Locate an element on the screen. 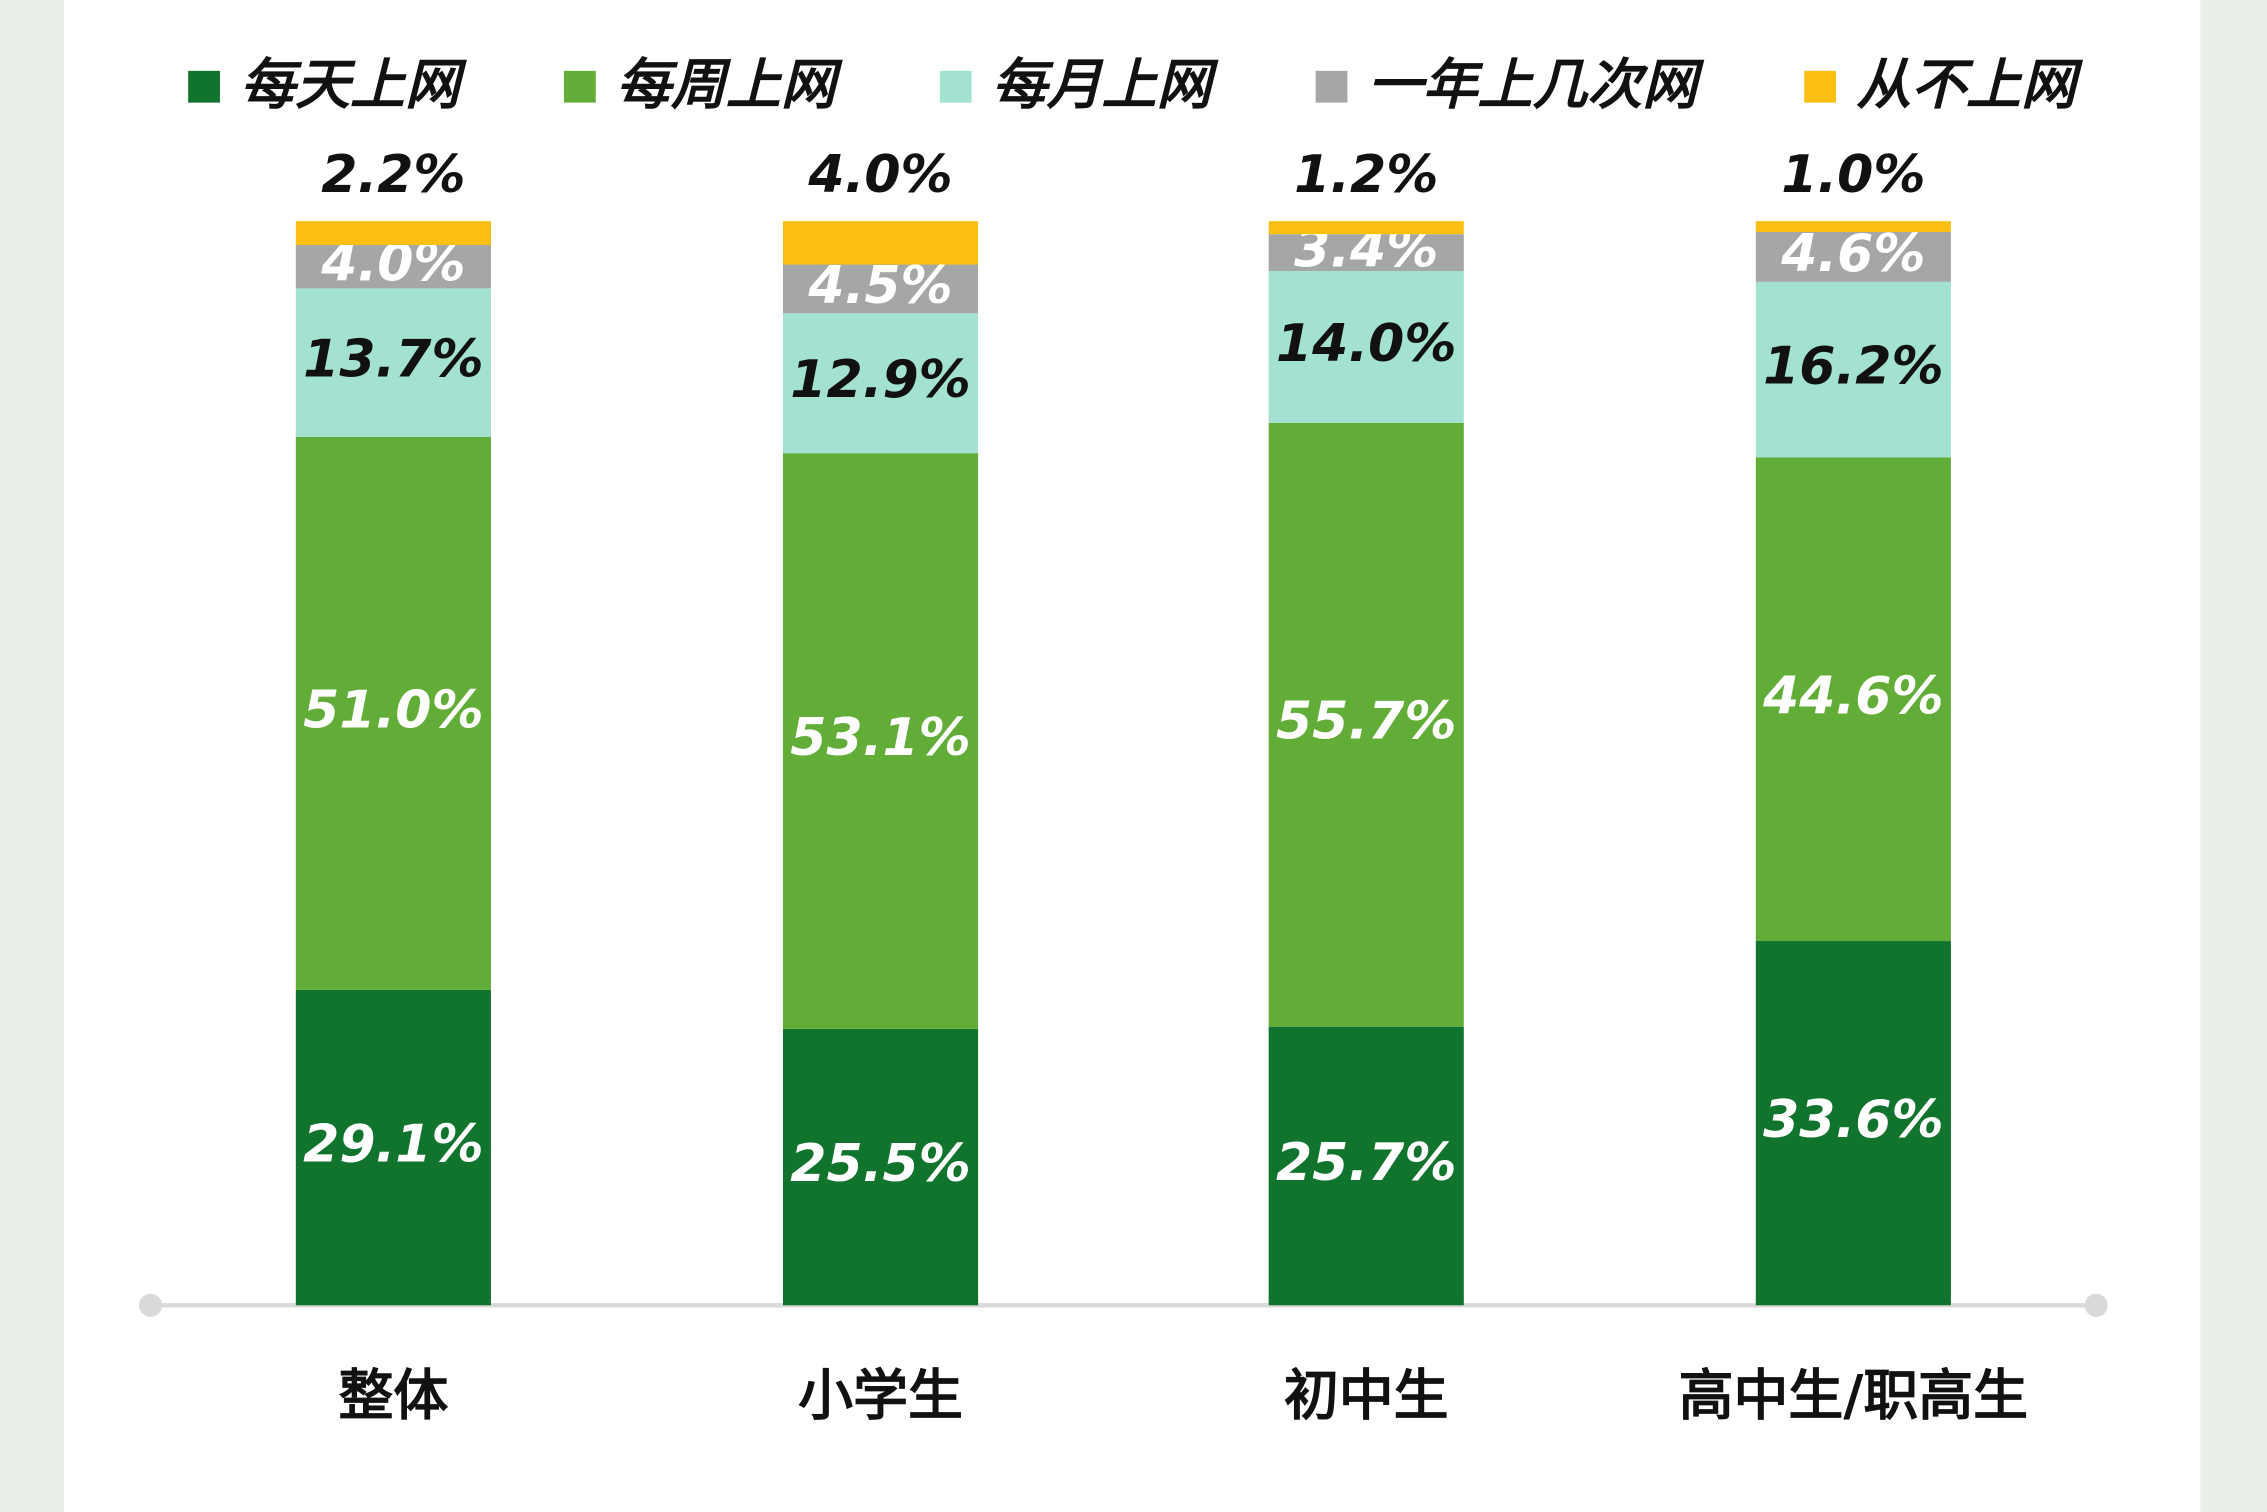 This screenshot has height=1512, width=2267. legend-label: 每天上网 is located at coordinates (354, 84).